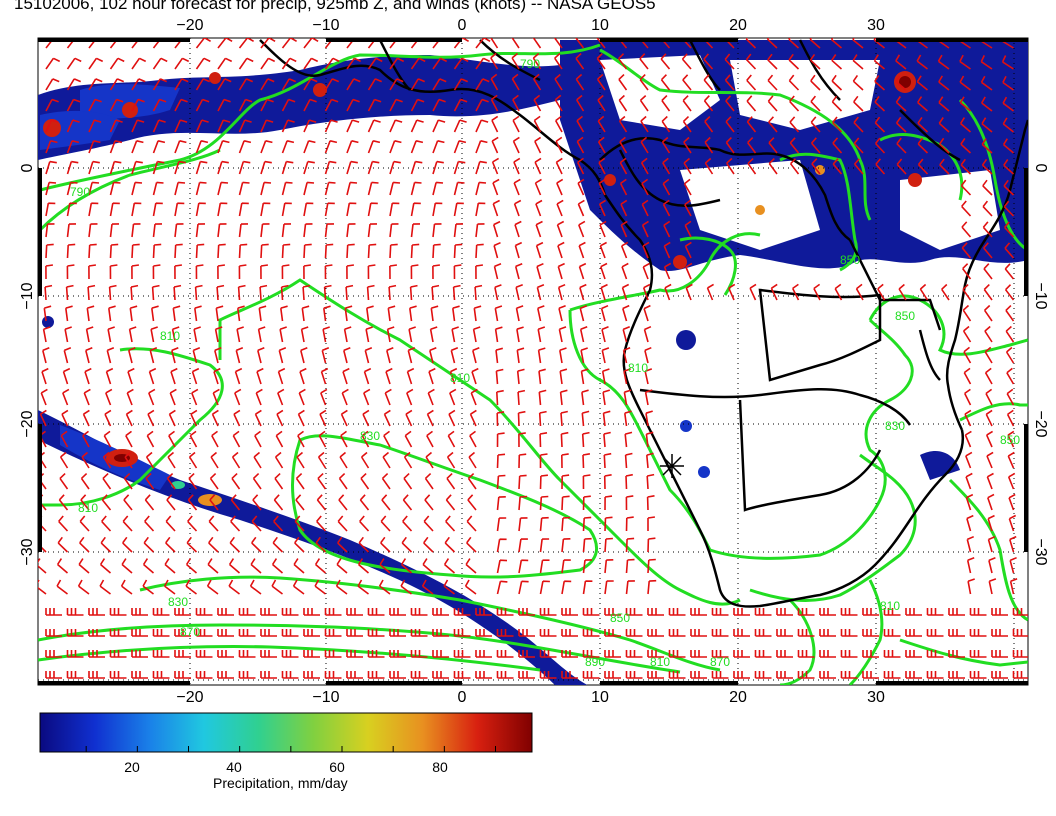 The image size is (1056, 816). I want to click on contour-label: 810, so click(170, 336).